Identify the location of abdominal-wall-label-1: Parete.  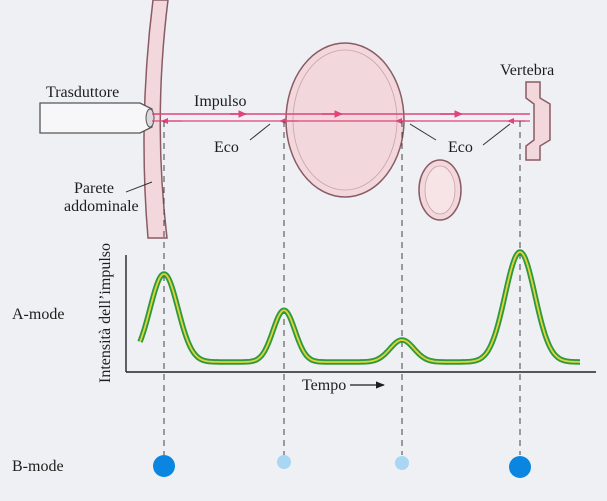
(94, 188).